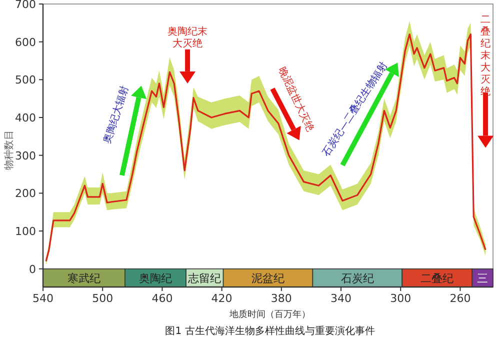 Image resolution: width=499 pixels, height=338 pixels. Describe the element at coordinates (83, 278) in the screenshot. I see `band-label: 寒武纪` at that location.